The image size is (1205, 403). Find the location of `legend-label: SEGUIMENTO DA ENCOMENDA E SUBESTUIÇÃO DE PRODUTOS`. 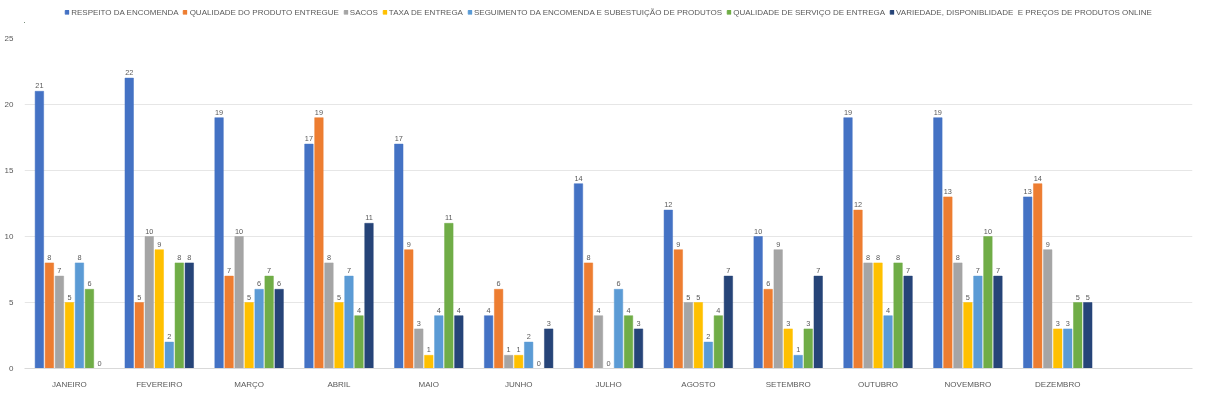

legend-label: SEGUIMENTO DA ENCOMENDA E SUBESTUIÇÃO DE PRODUTOS is located at coordinates (598, 12).